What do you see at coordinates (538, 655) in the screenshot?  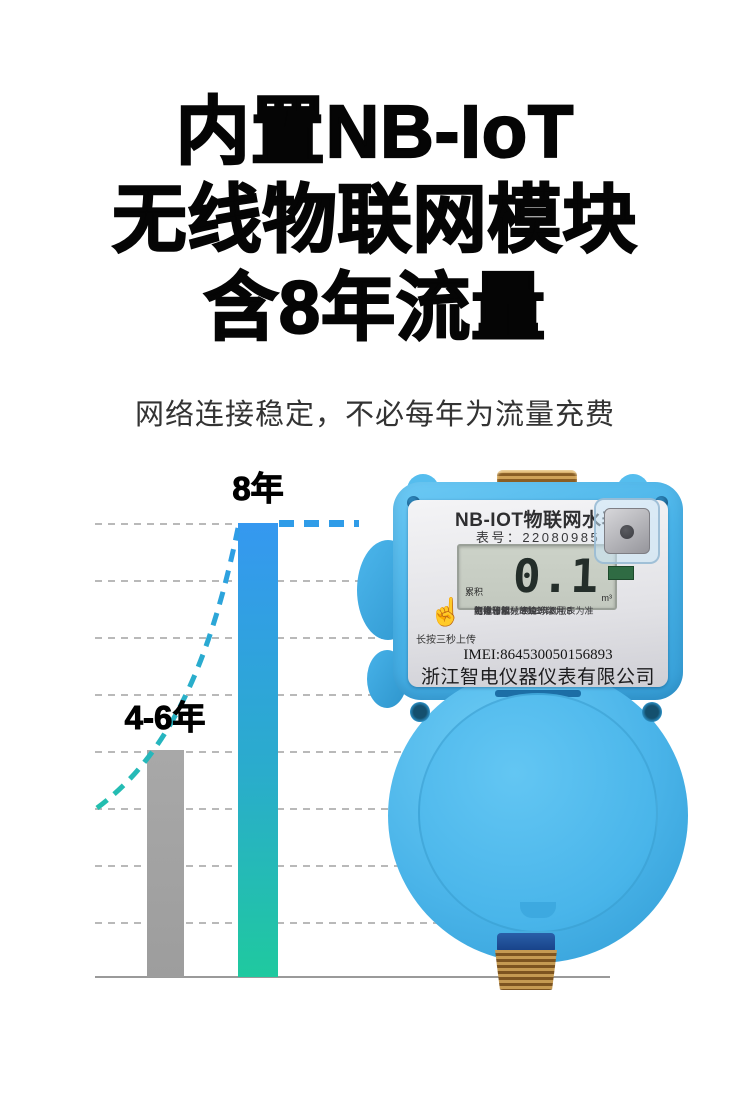 I see `imei-text: IMEI:864530050156893` at bounding box center [538, 655].